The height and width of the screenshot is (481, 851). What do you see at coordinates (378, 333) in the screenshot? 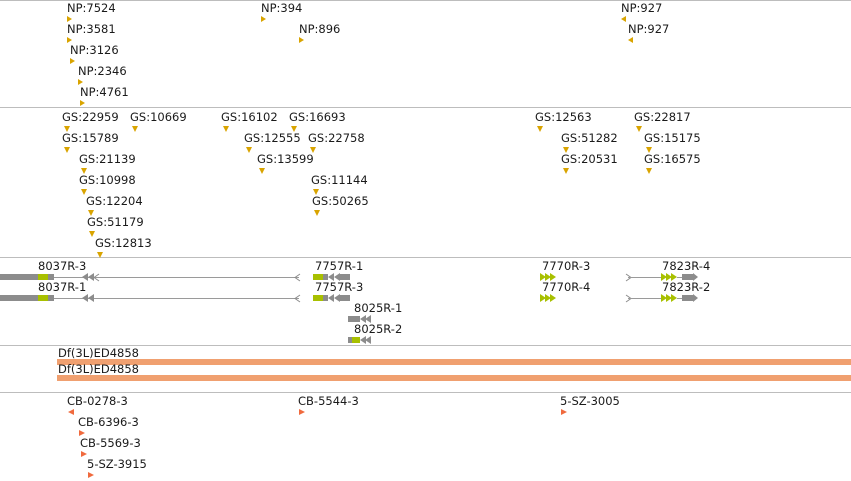
I see `transcript: 8025R-2` at bounding box center [378, 333].